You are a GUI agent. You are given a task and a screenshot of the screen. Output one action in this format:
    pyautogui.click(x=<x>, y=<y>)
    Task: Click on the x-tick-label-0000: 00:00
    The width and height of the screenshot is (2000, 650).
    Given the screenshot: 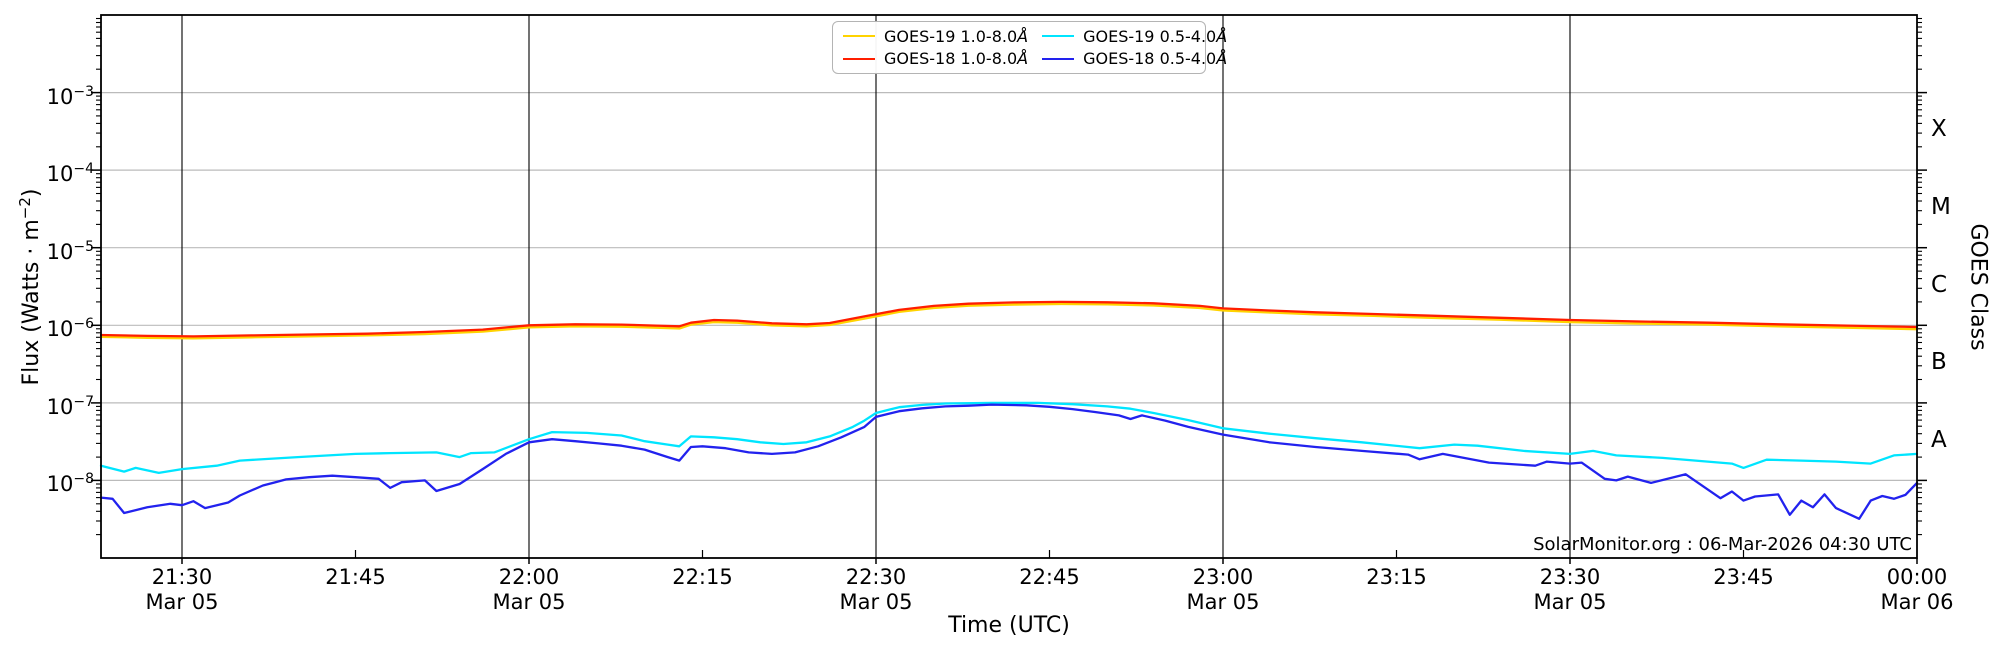 What is the action you would take?
    pyautogui.click(x=1917, y=577)
    